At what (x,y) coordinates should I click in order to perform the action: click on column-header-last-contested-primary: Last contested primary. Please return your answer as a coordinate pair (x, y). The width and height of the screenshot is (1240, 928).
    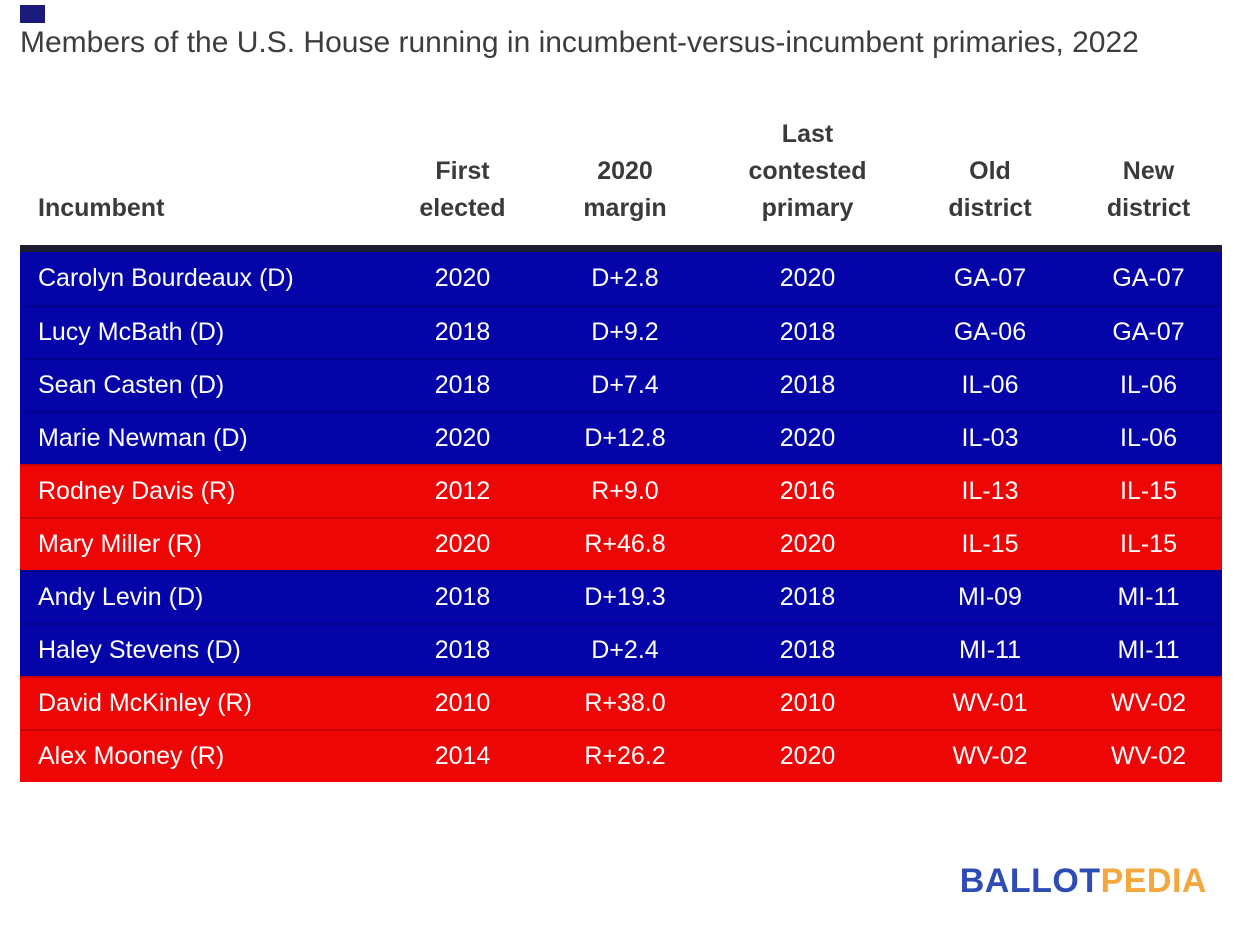
    Looking at the image, I should click on (807, 171).